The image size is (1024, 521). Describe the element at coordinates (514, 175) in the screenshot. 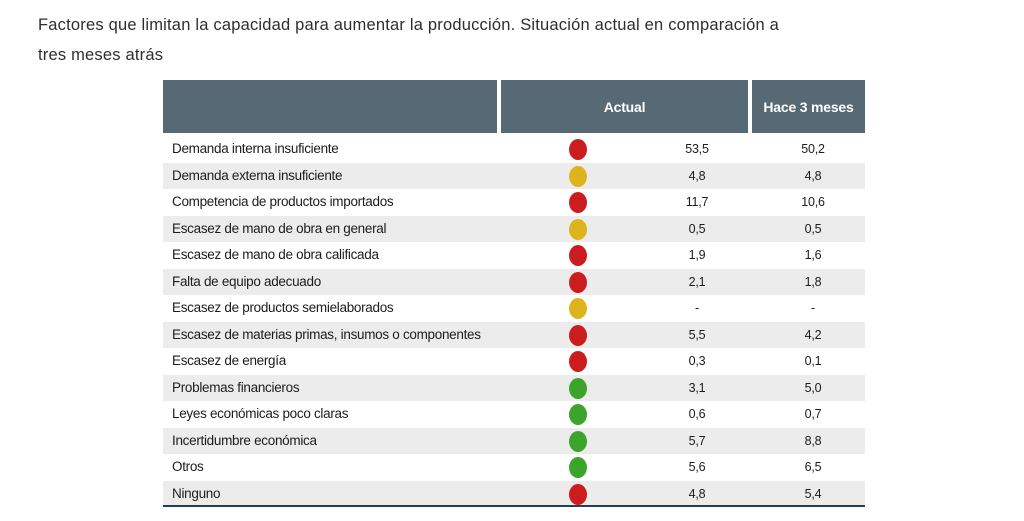

I see `table-row: Demanda externa insuficiente 4,8 4,8` at that location.